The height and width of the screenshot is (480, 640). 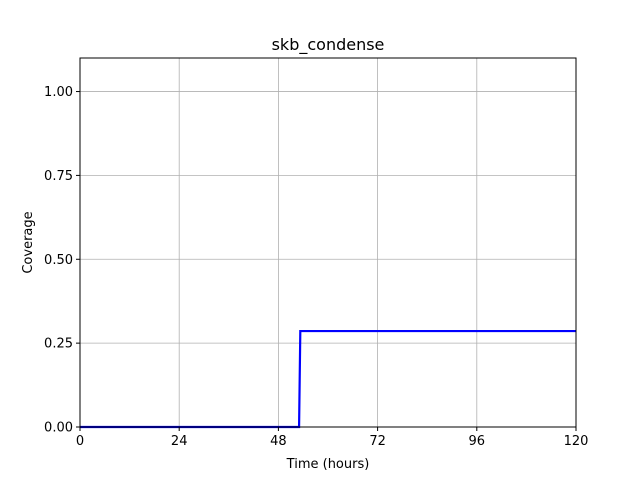 I want to click on x-axis-label: Time (hours), so click(x=328, y=464).